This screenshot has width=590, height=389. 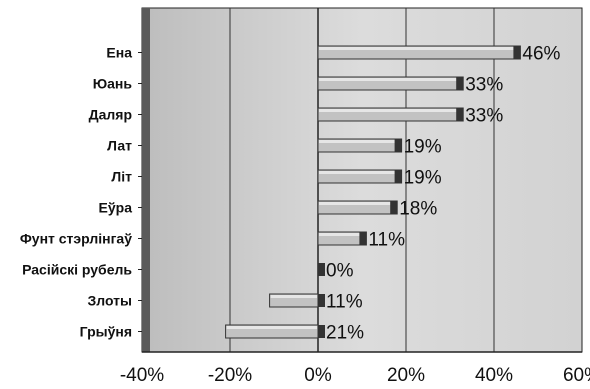 What do you see at coordinates (77, 270) in the screenshot?
I see `category-label: Расійскі рубель` at bounding box center [77, 270].